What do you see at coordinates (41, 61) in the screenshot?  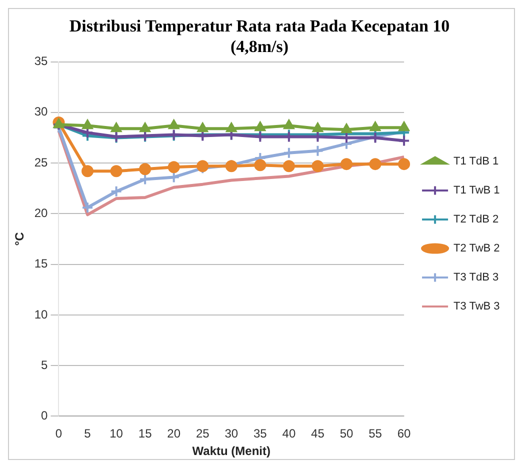 I see `y-tick-label: 35` at bounding box center [41, 61].